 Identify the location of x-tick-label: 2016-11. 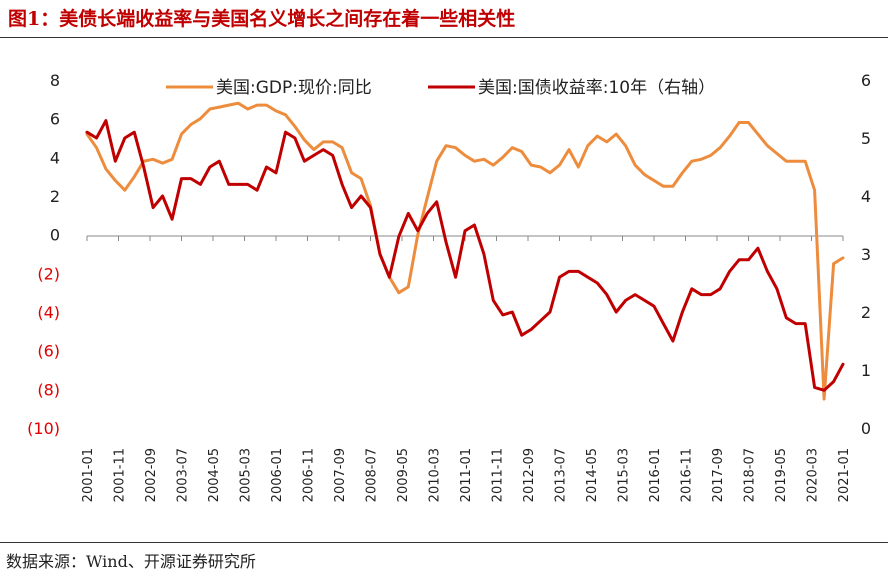
(687, 475).